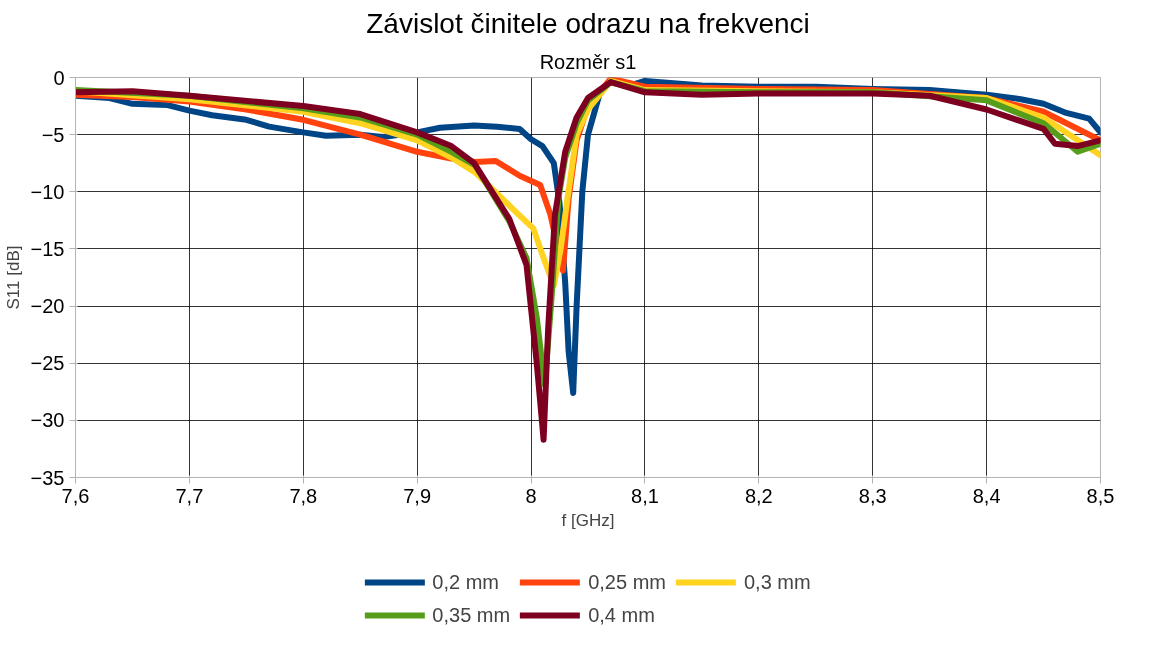 The height and width of the screenshot is (654, 1159). I want to click on y-tick-label: −20, so click(47, 306).